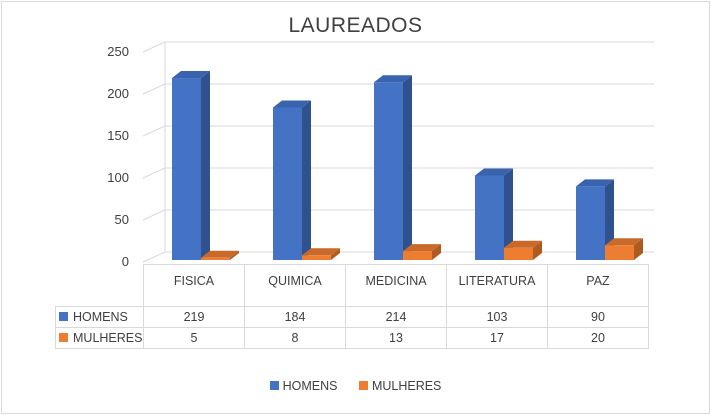 The height and width of the screenshot is (415, 711). Describe the element at coordinates (99, 317) in the screenshot. I see `series-label-homens: HOMENS` at that location.